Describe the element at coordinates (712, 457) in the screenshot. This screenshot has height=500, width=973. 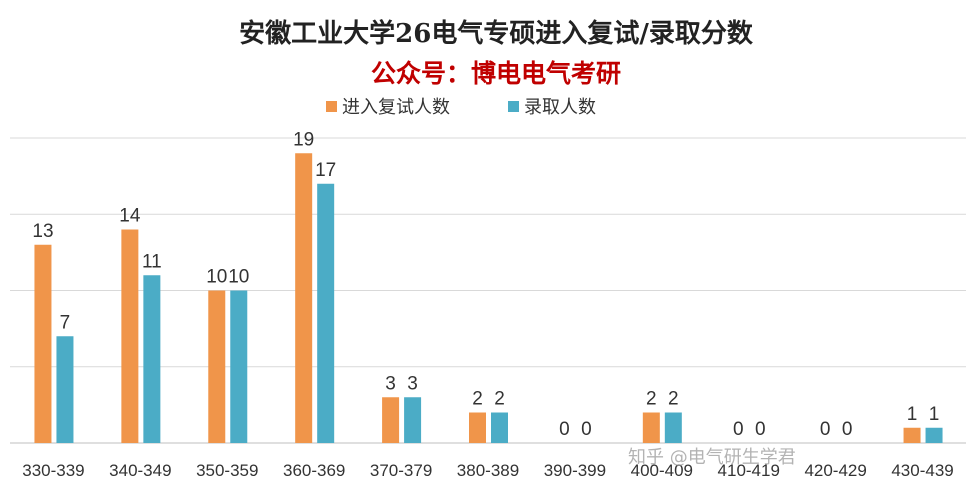
I see `watermark-text: 知乎 @电气研生学君` at that location.